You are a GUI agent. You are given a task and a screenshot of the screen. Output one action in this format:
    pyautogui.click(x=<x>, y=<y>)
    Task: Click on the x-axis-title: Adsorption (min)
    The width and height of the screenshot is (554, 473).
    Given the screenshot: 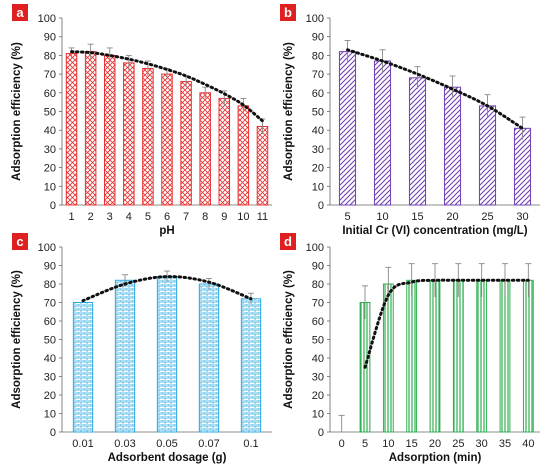 What is the action you would take?
    pyautogui.click(x=435, y=458)
    